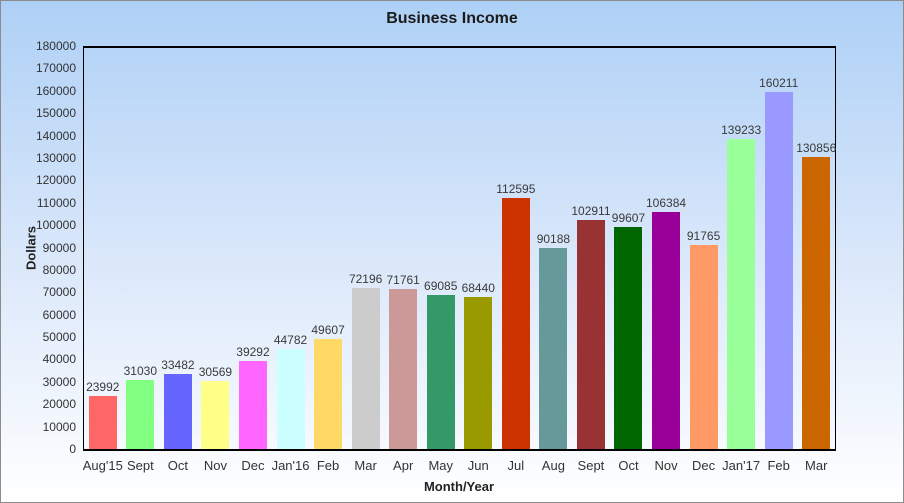 The width and height of the screenshot is (904, 503). I want to click on y-tick-label: 170000, so click(55, 68).